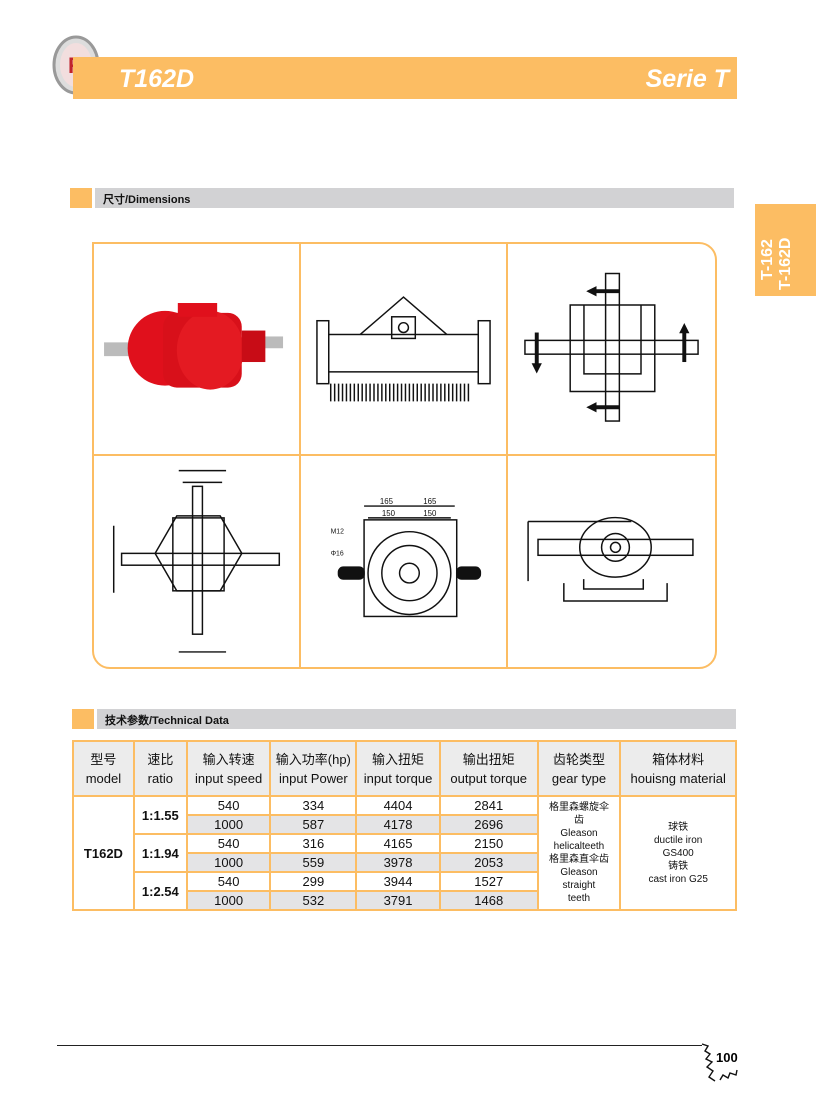  What do you see at coordinates (579, 768) in the screenshot?
I see `column-header: 齿轮类型 gear type` at bounding box center [579, 768].